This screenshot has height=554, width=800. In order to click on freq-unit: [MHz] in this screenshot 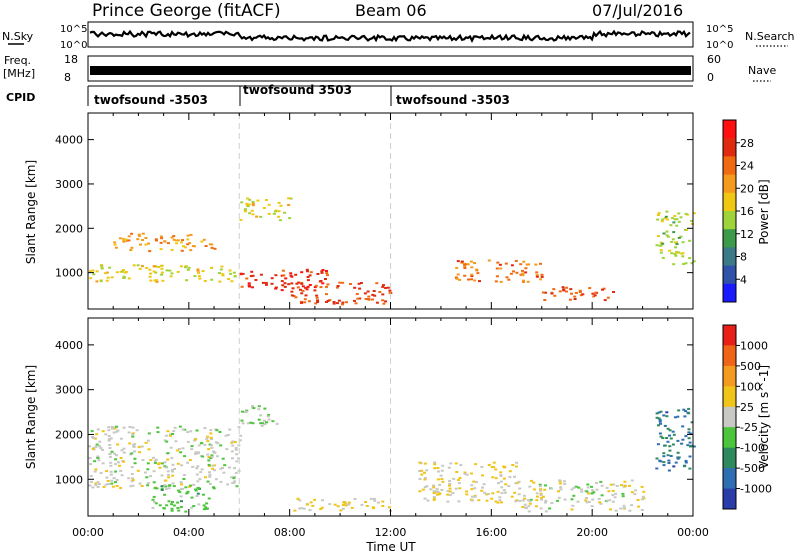, I will do `click(19, 73)`.